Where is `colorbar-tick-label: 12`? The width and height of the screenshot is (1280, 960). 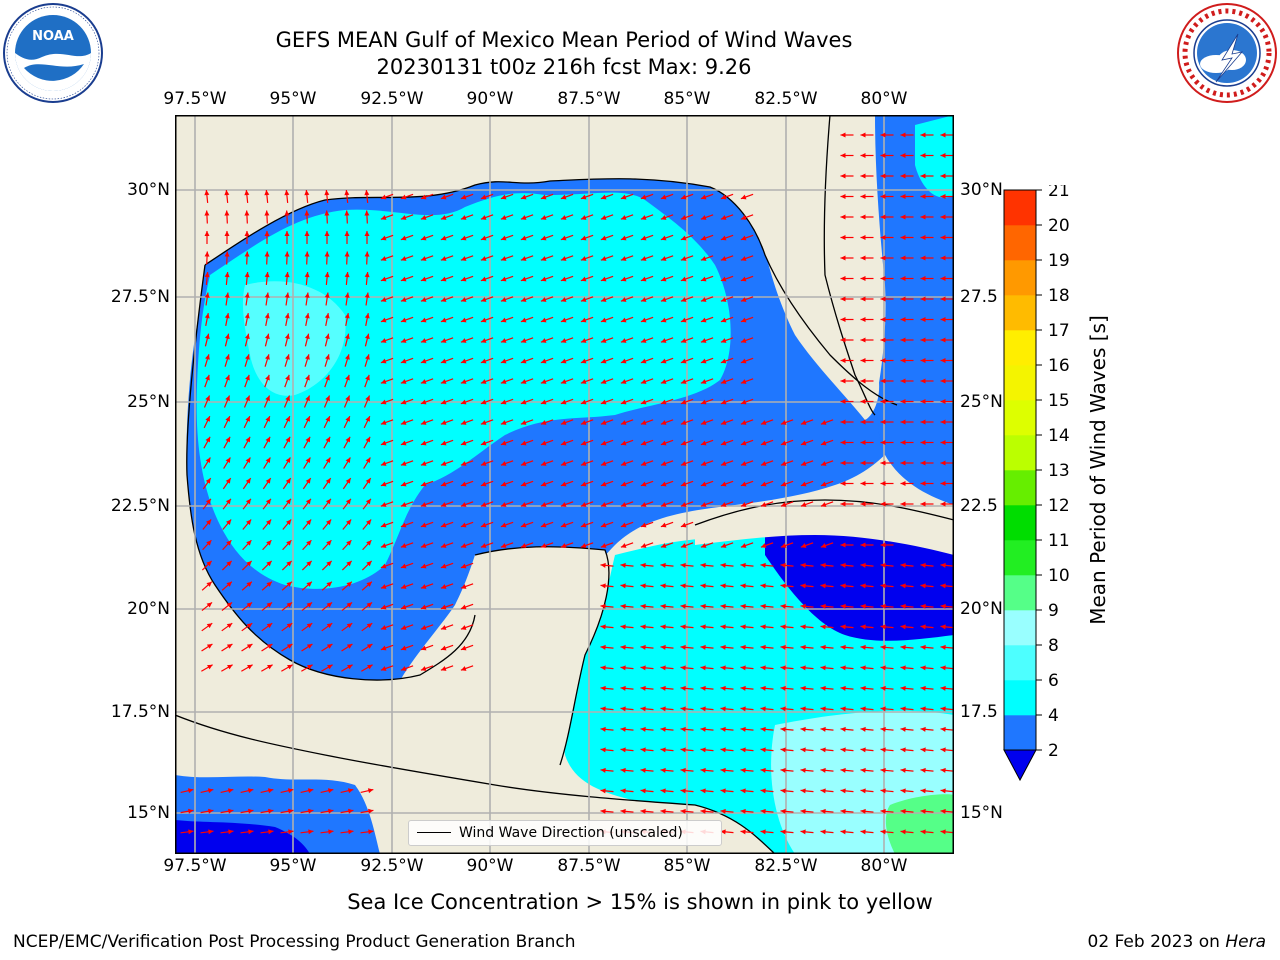
colorbar-tick-label: 12 is located at coordinates (1059, 506).